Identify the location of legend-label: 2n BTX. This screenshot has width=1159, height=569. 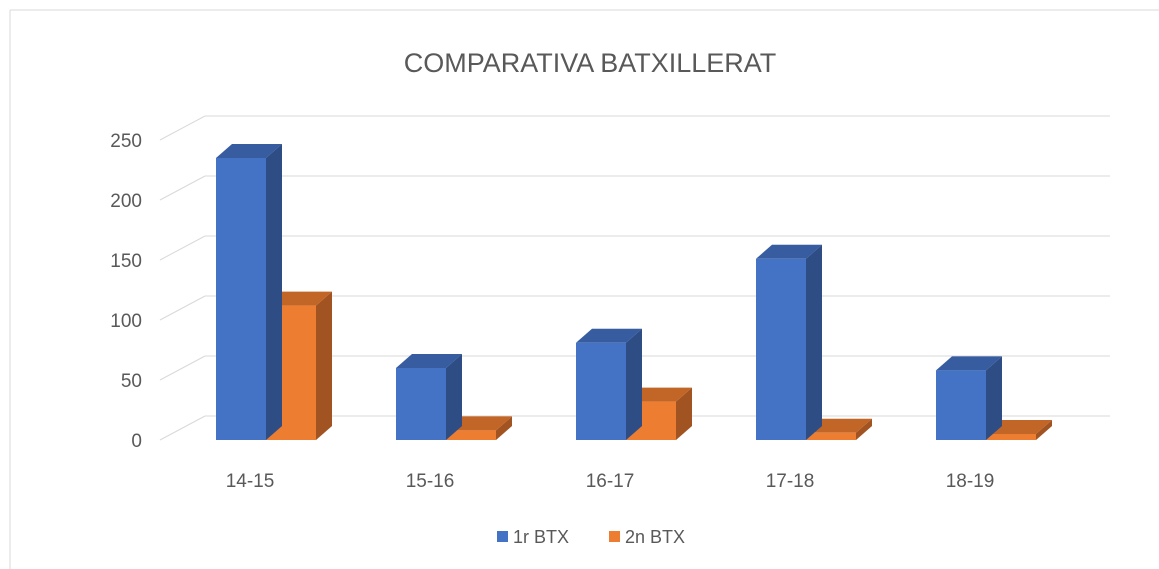
(655, 537).